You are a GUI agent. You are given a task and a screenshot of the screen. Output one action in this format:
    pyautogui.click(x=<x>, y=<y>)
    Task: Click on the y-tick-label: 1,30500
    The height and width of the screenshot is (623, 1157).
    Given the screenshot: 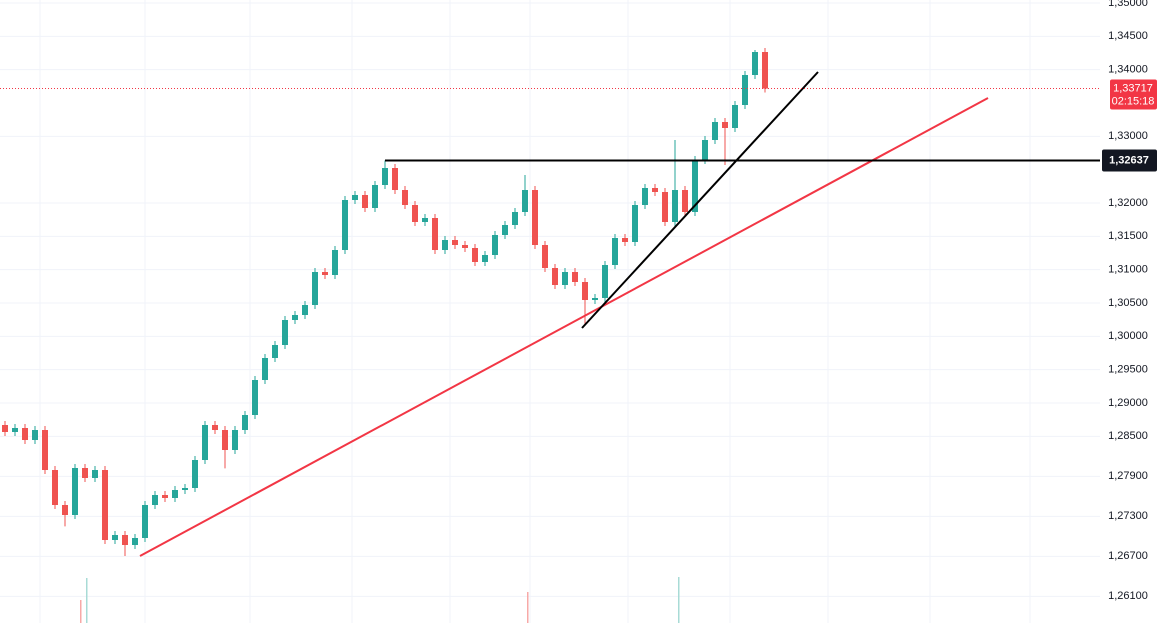 What is the action you would take?
    pyautogui.click(x=1128, y=303)
    